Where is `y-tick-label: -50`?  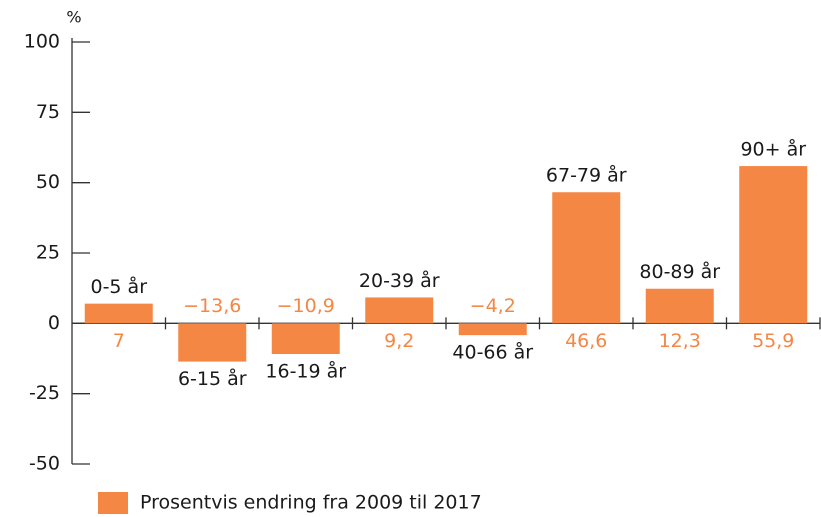
y-tick-label: -50 is located at coordinates (44, 464).